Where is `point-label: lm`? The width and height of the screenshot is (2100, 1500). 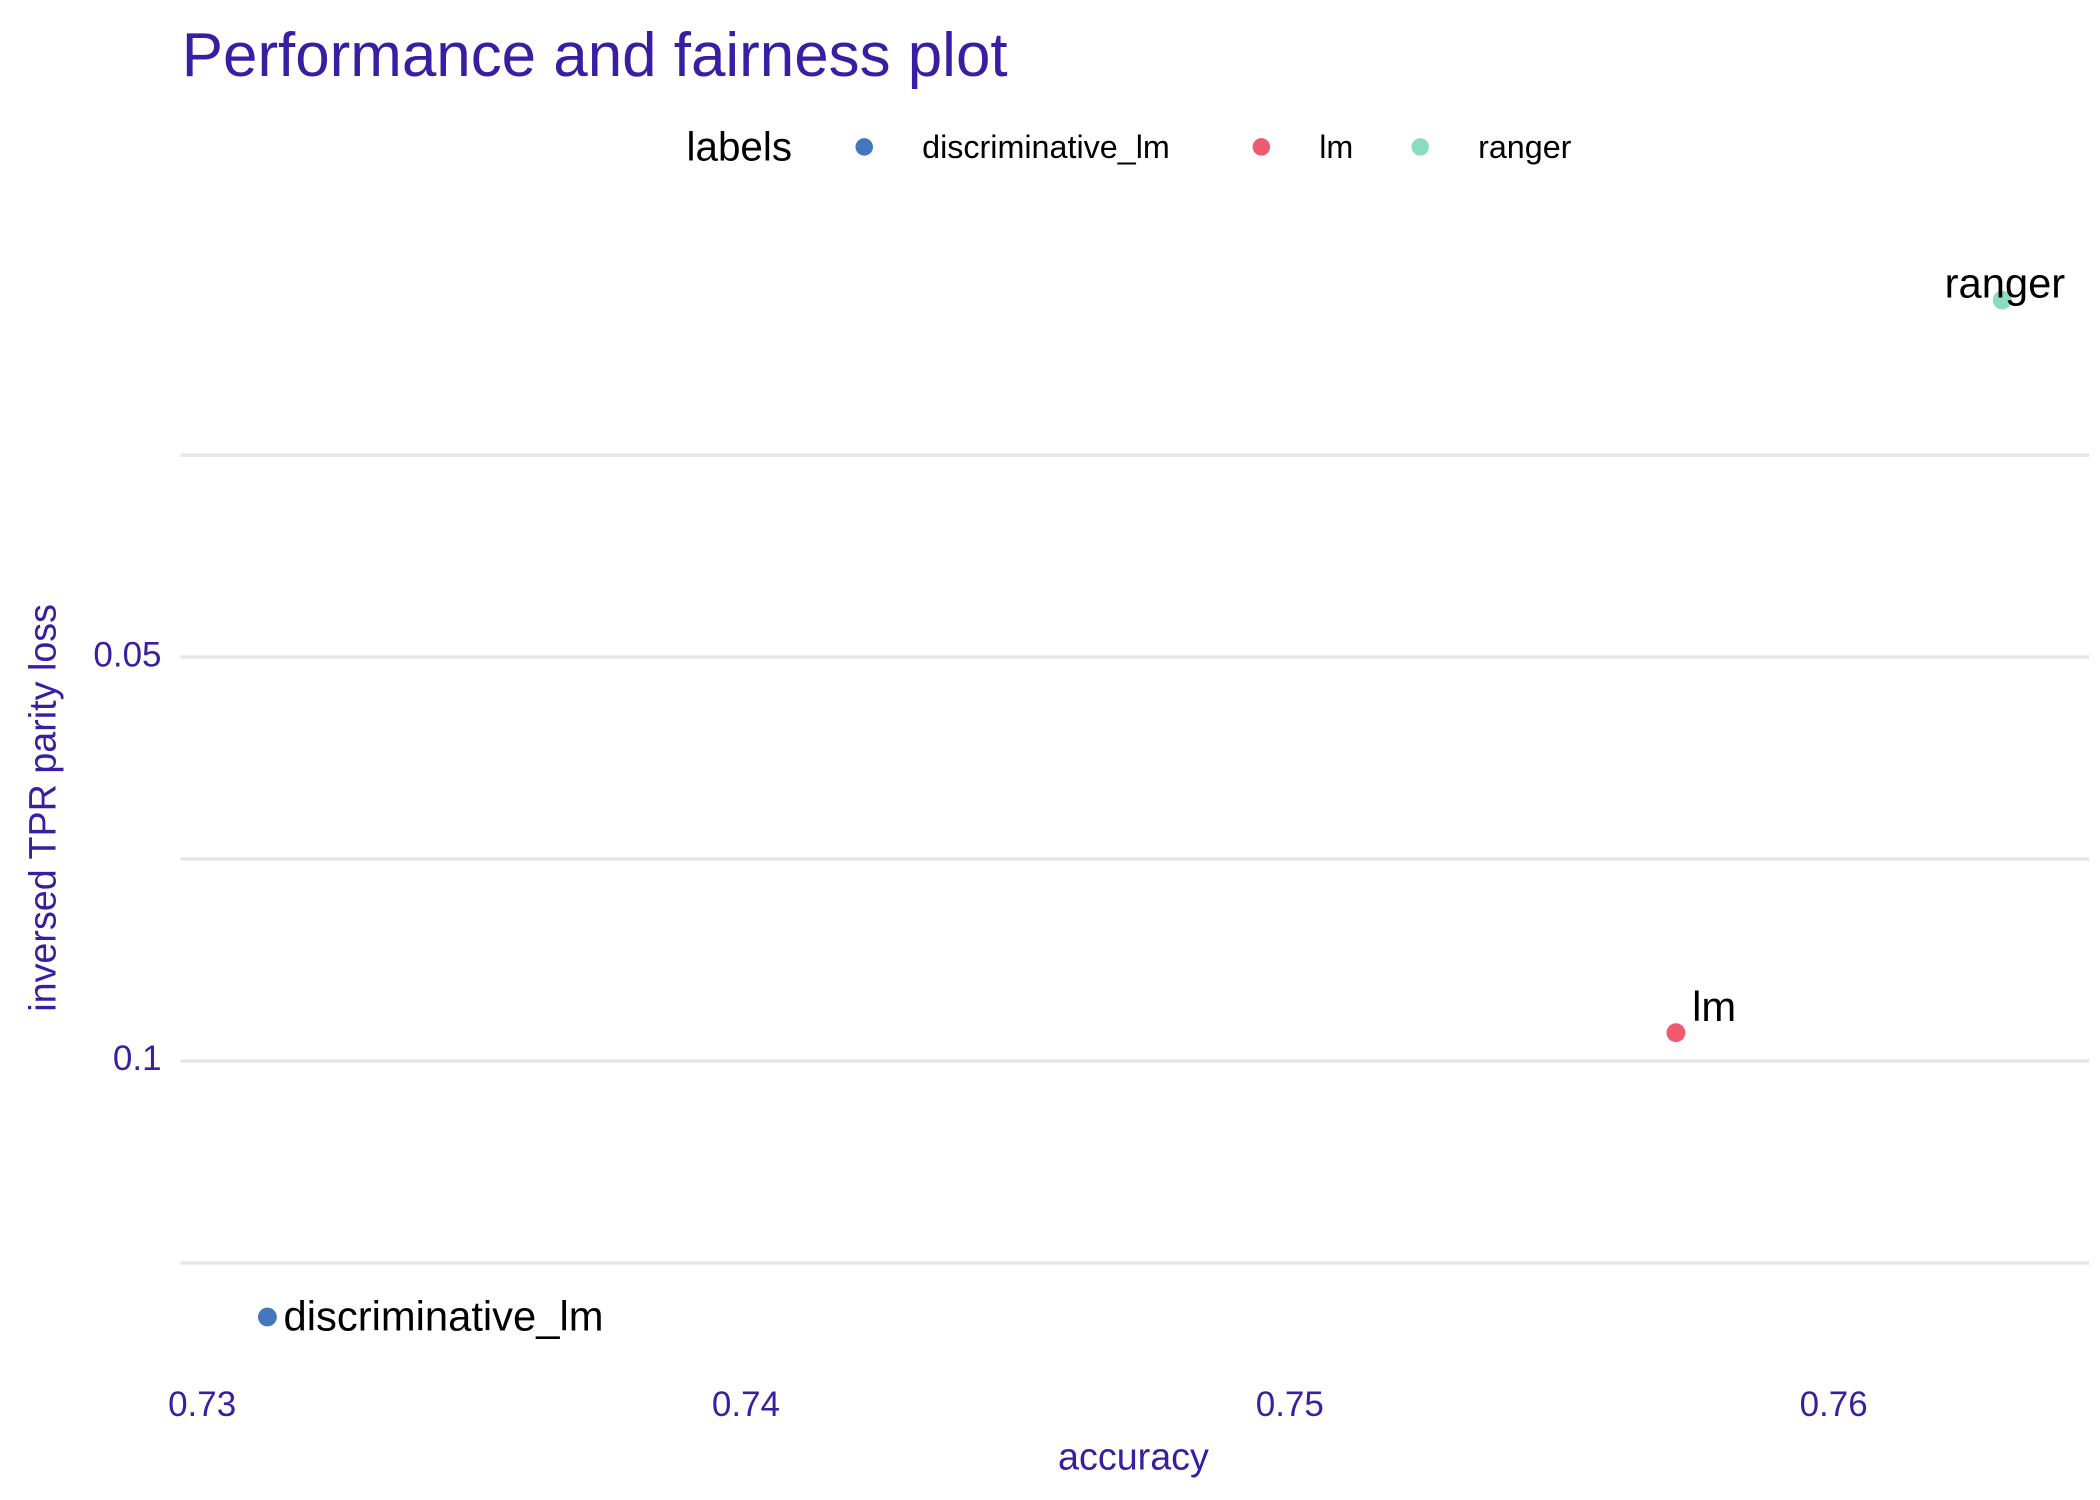 point-label: lm is located at coordinates (1714, 1006).